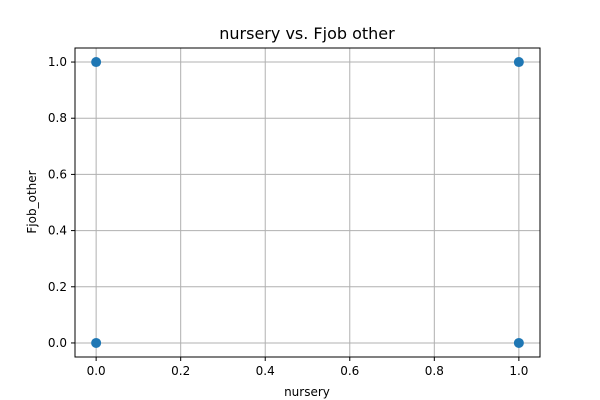 The width and height of the screenshot is (600, 400). Describe the element at coordinates (57, 343) in the screenshot. I see `y-tick-label: 0.0` at that location.